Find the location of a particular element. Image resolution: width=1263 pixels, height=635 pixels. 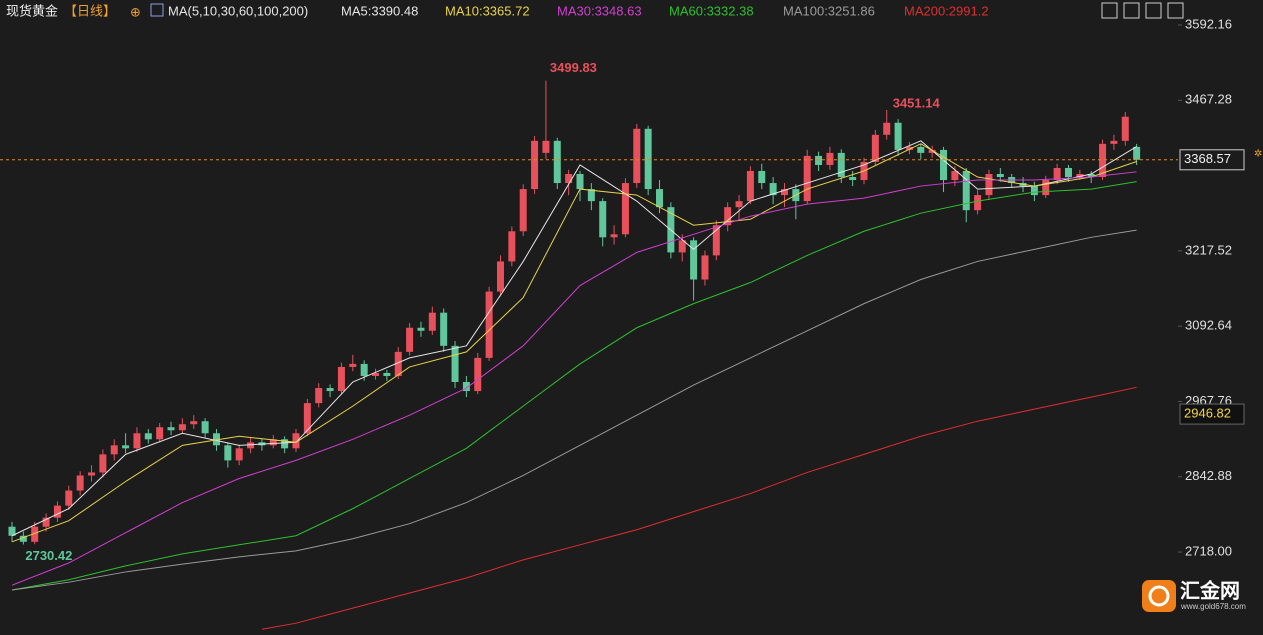

axis-panel is located at coordinates (1220, 317).